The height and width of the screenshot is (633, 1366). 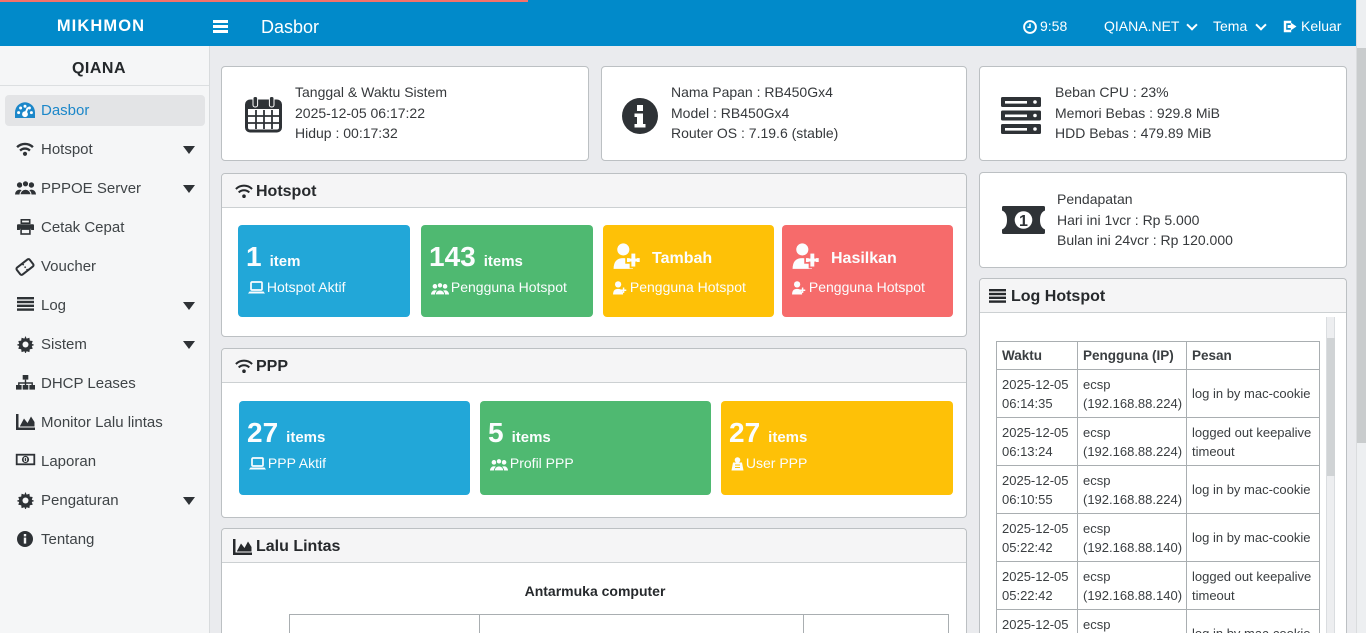 What do you see at coordinates (1023, 221) in the screenshot?
I see `svg-text: 1` at bounding box center [1023, 221].